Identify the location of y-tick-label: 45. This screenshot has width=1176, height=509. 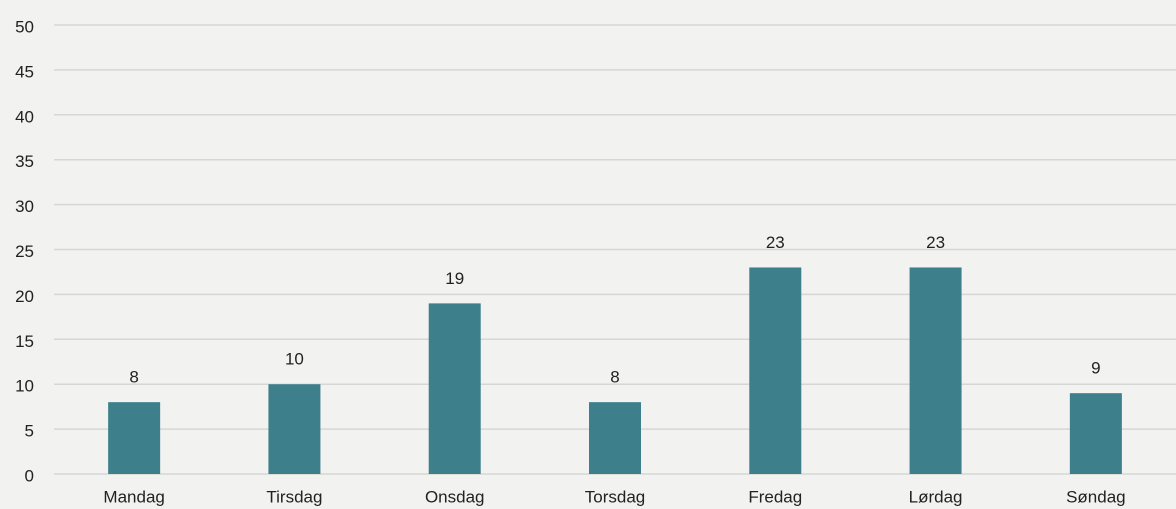
(24, 71).